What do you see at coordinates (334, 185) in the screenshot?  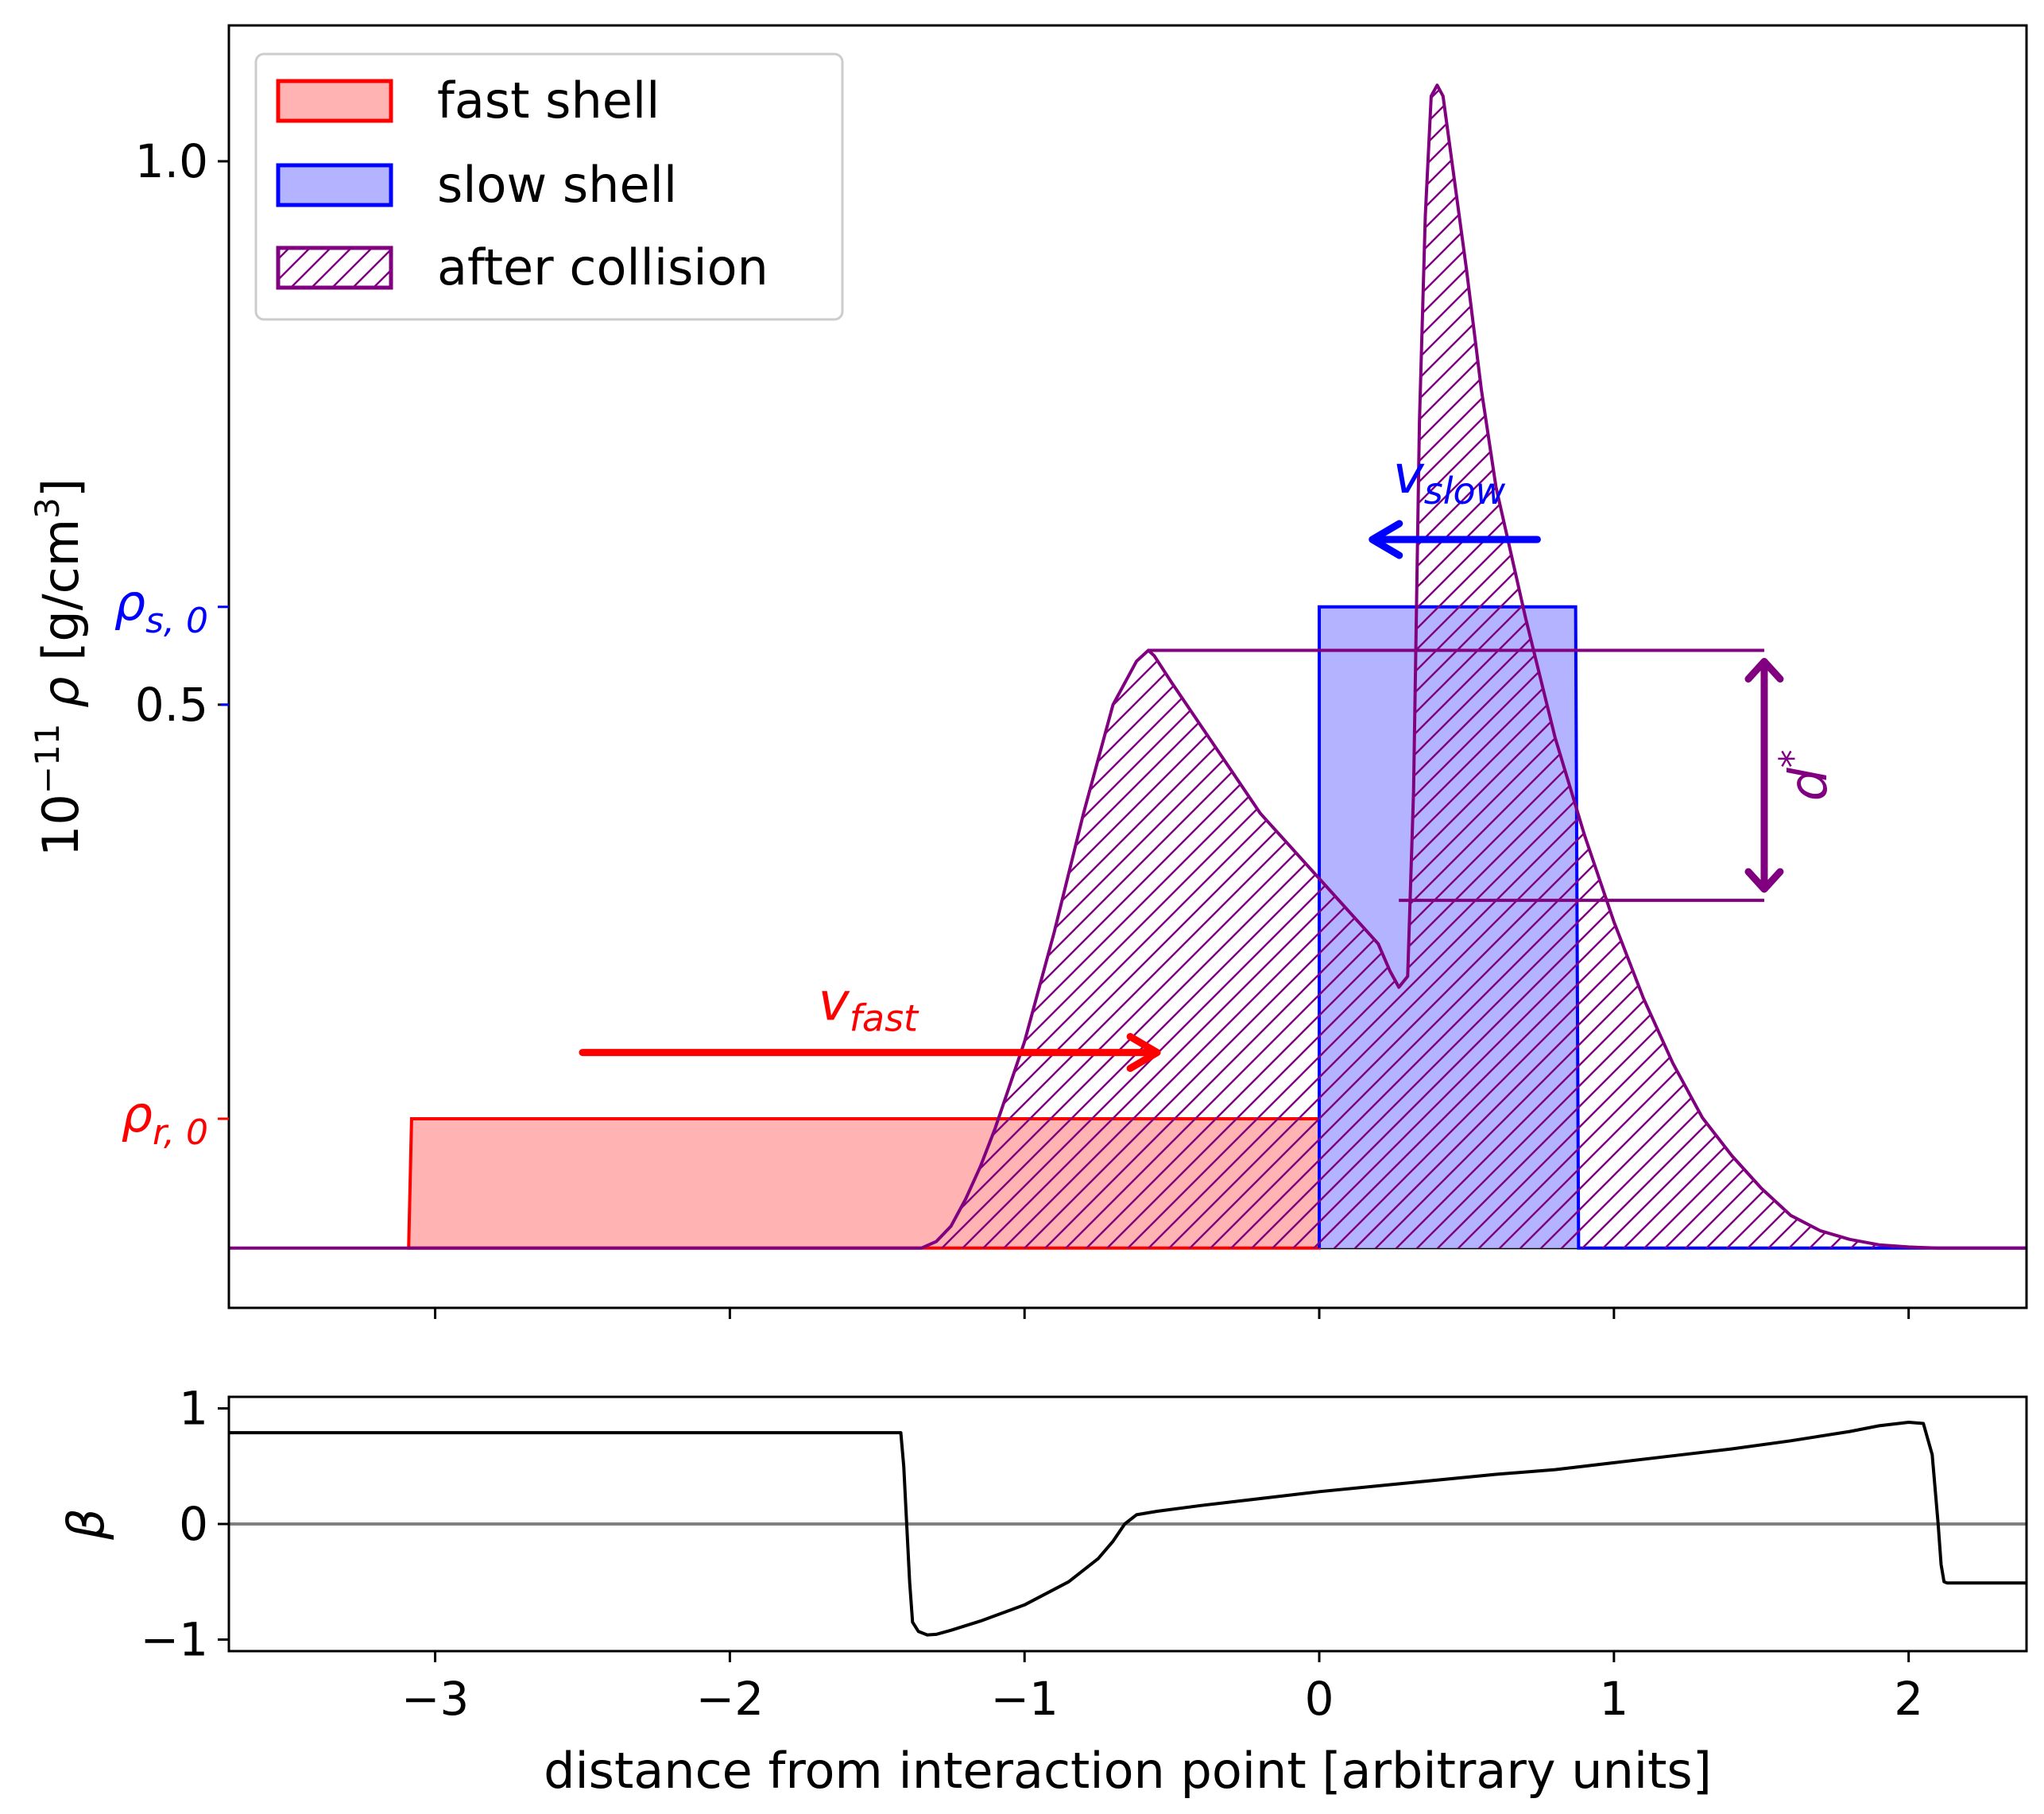 I see `legend-swatch-slow-shell` at bounding box center [334, 185].